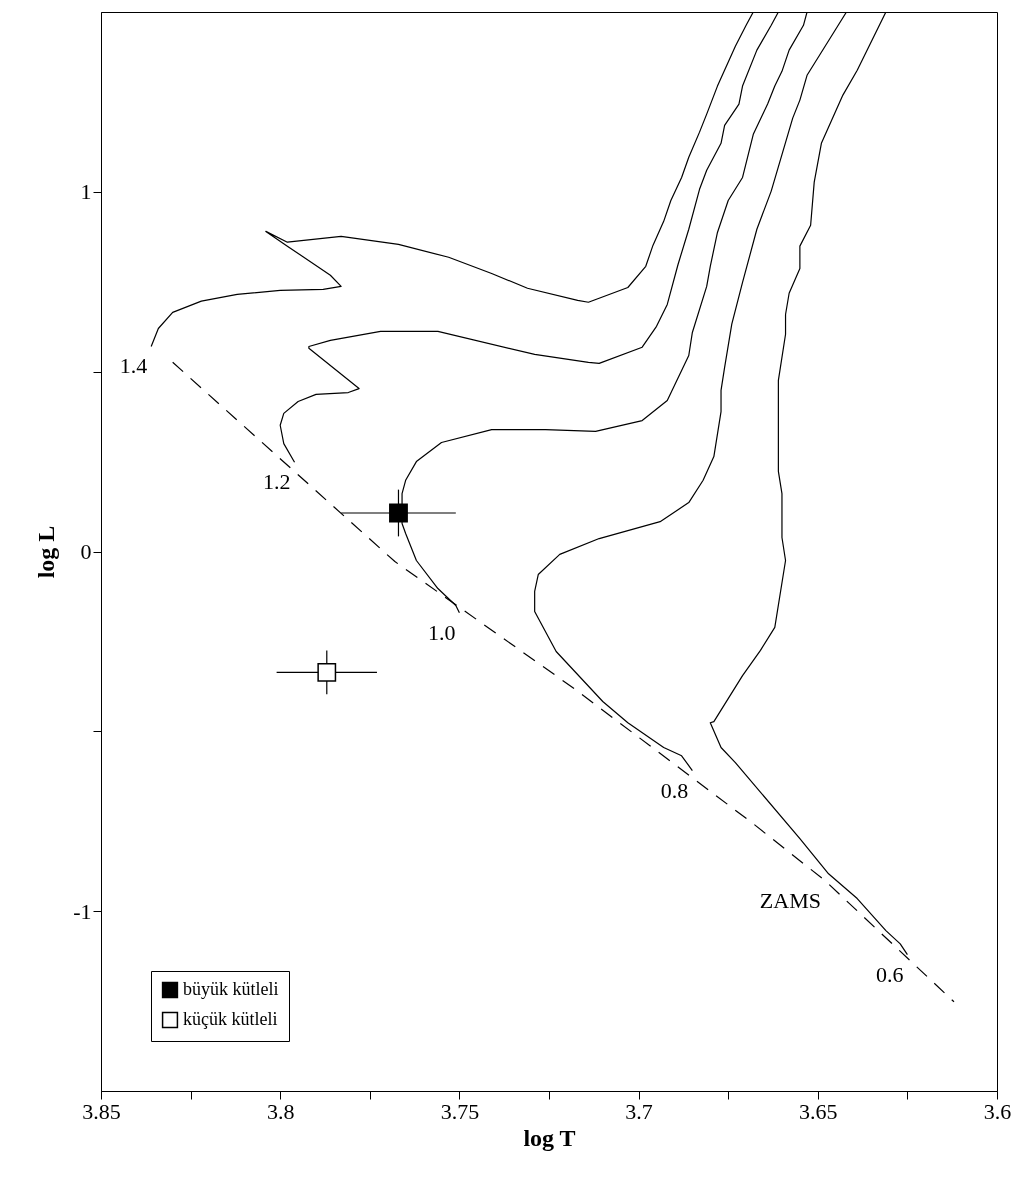  Describe the element at coordinates (280, 1111) in the screenshot. I see `x-tick-label: 3.8` at that location.